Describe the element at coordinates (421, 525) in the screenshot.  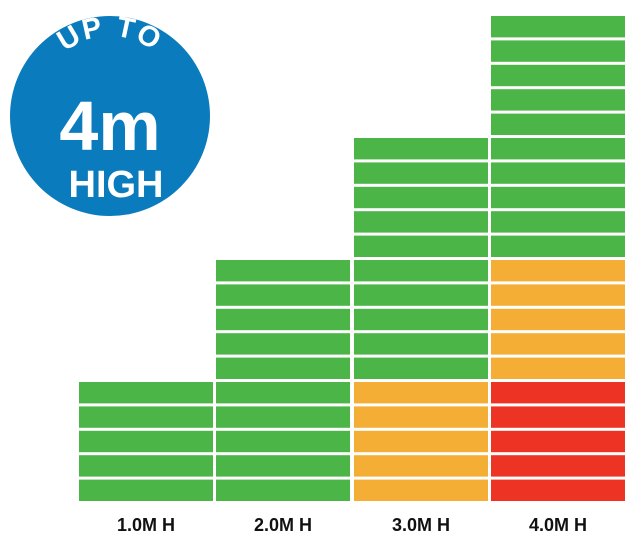
I see `column-label-3m: 3.0M H` at that location.